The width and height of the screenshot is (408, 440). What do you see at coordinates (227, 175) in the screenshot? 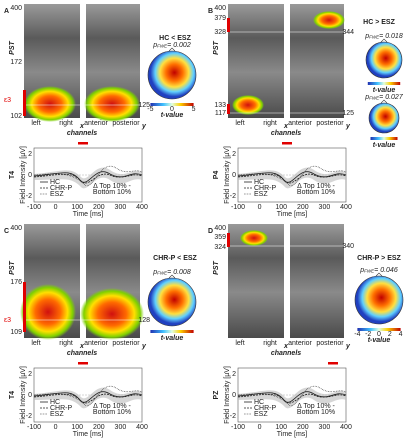
I see `y-axis-label: Field Intensity [µV]` at bounding box center [227, 175].